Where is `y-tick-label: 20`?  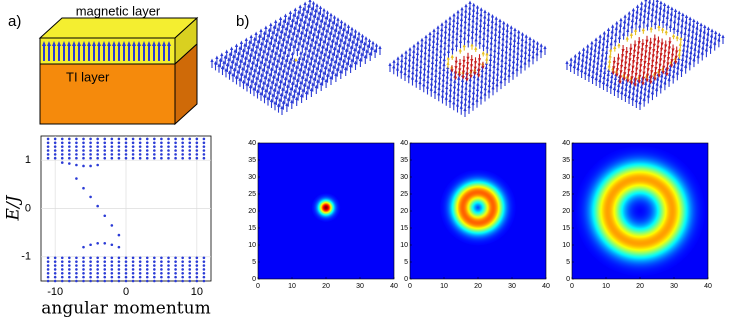
y-tick-label: 20 is located at coordinates (404, 211).